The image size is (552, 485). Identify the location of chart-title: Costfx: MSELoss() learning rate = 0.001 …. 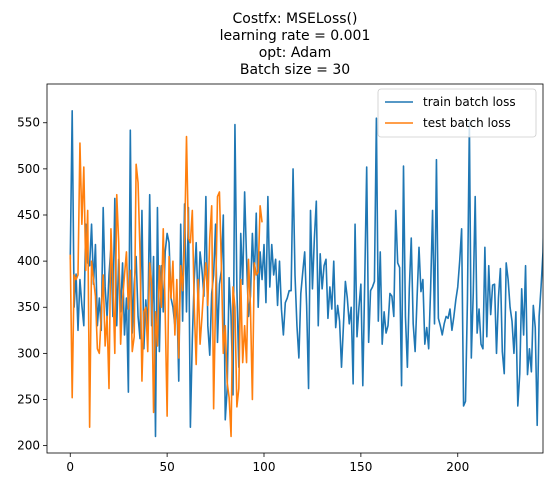
(295, 44).